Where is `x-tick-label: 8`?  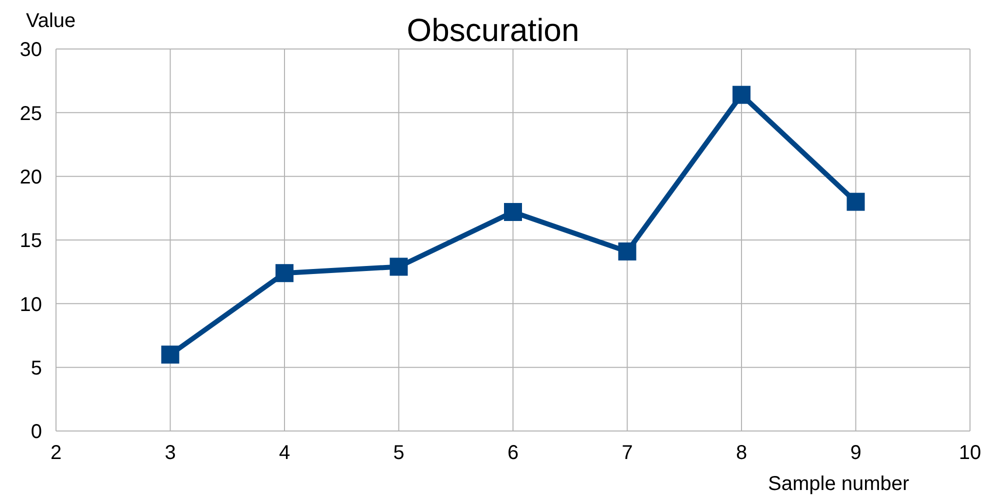
x-tick-label: 8 is located at coordinates (742, 453).